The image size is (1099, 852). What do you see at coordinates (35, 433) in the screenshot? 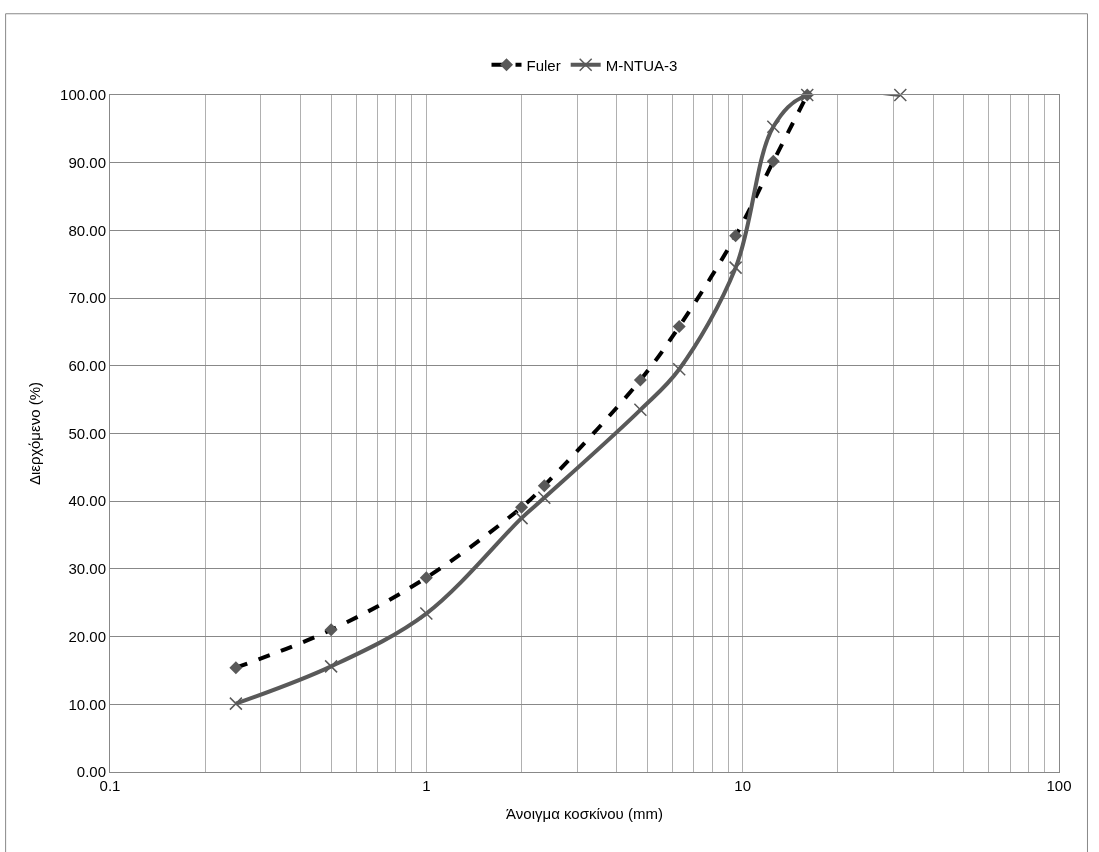
I see `y-axis-title: Διερχόμενο (%)` at bounding box center [35, 433].